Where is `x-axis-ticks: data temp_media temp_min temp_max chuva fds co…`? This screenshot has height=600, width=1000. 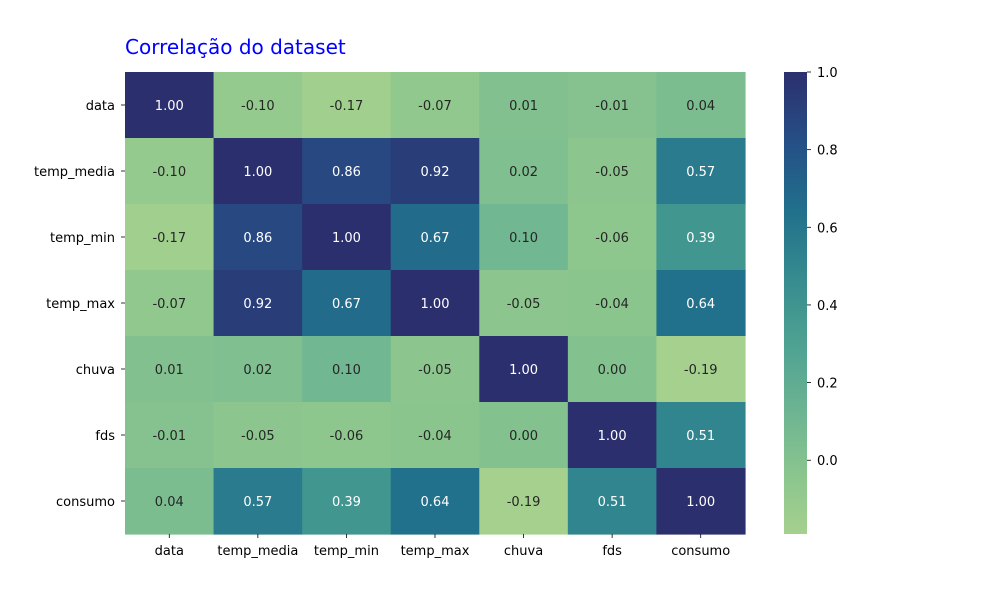 x-axis-ticks: data temp_media temp_min temp_max chuva fds co… is located at coordinates (442, 546).